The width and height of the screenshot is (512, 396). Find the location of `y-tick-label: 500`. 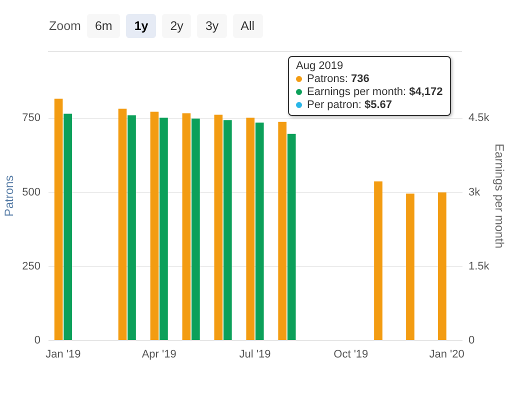

y-tick-label: 500 is located at coordinates (31, 192).